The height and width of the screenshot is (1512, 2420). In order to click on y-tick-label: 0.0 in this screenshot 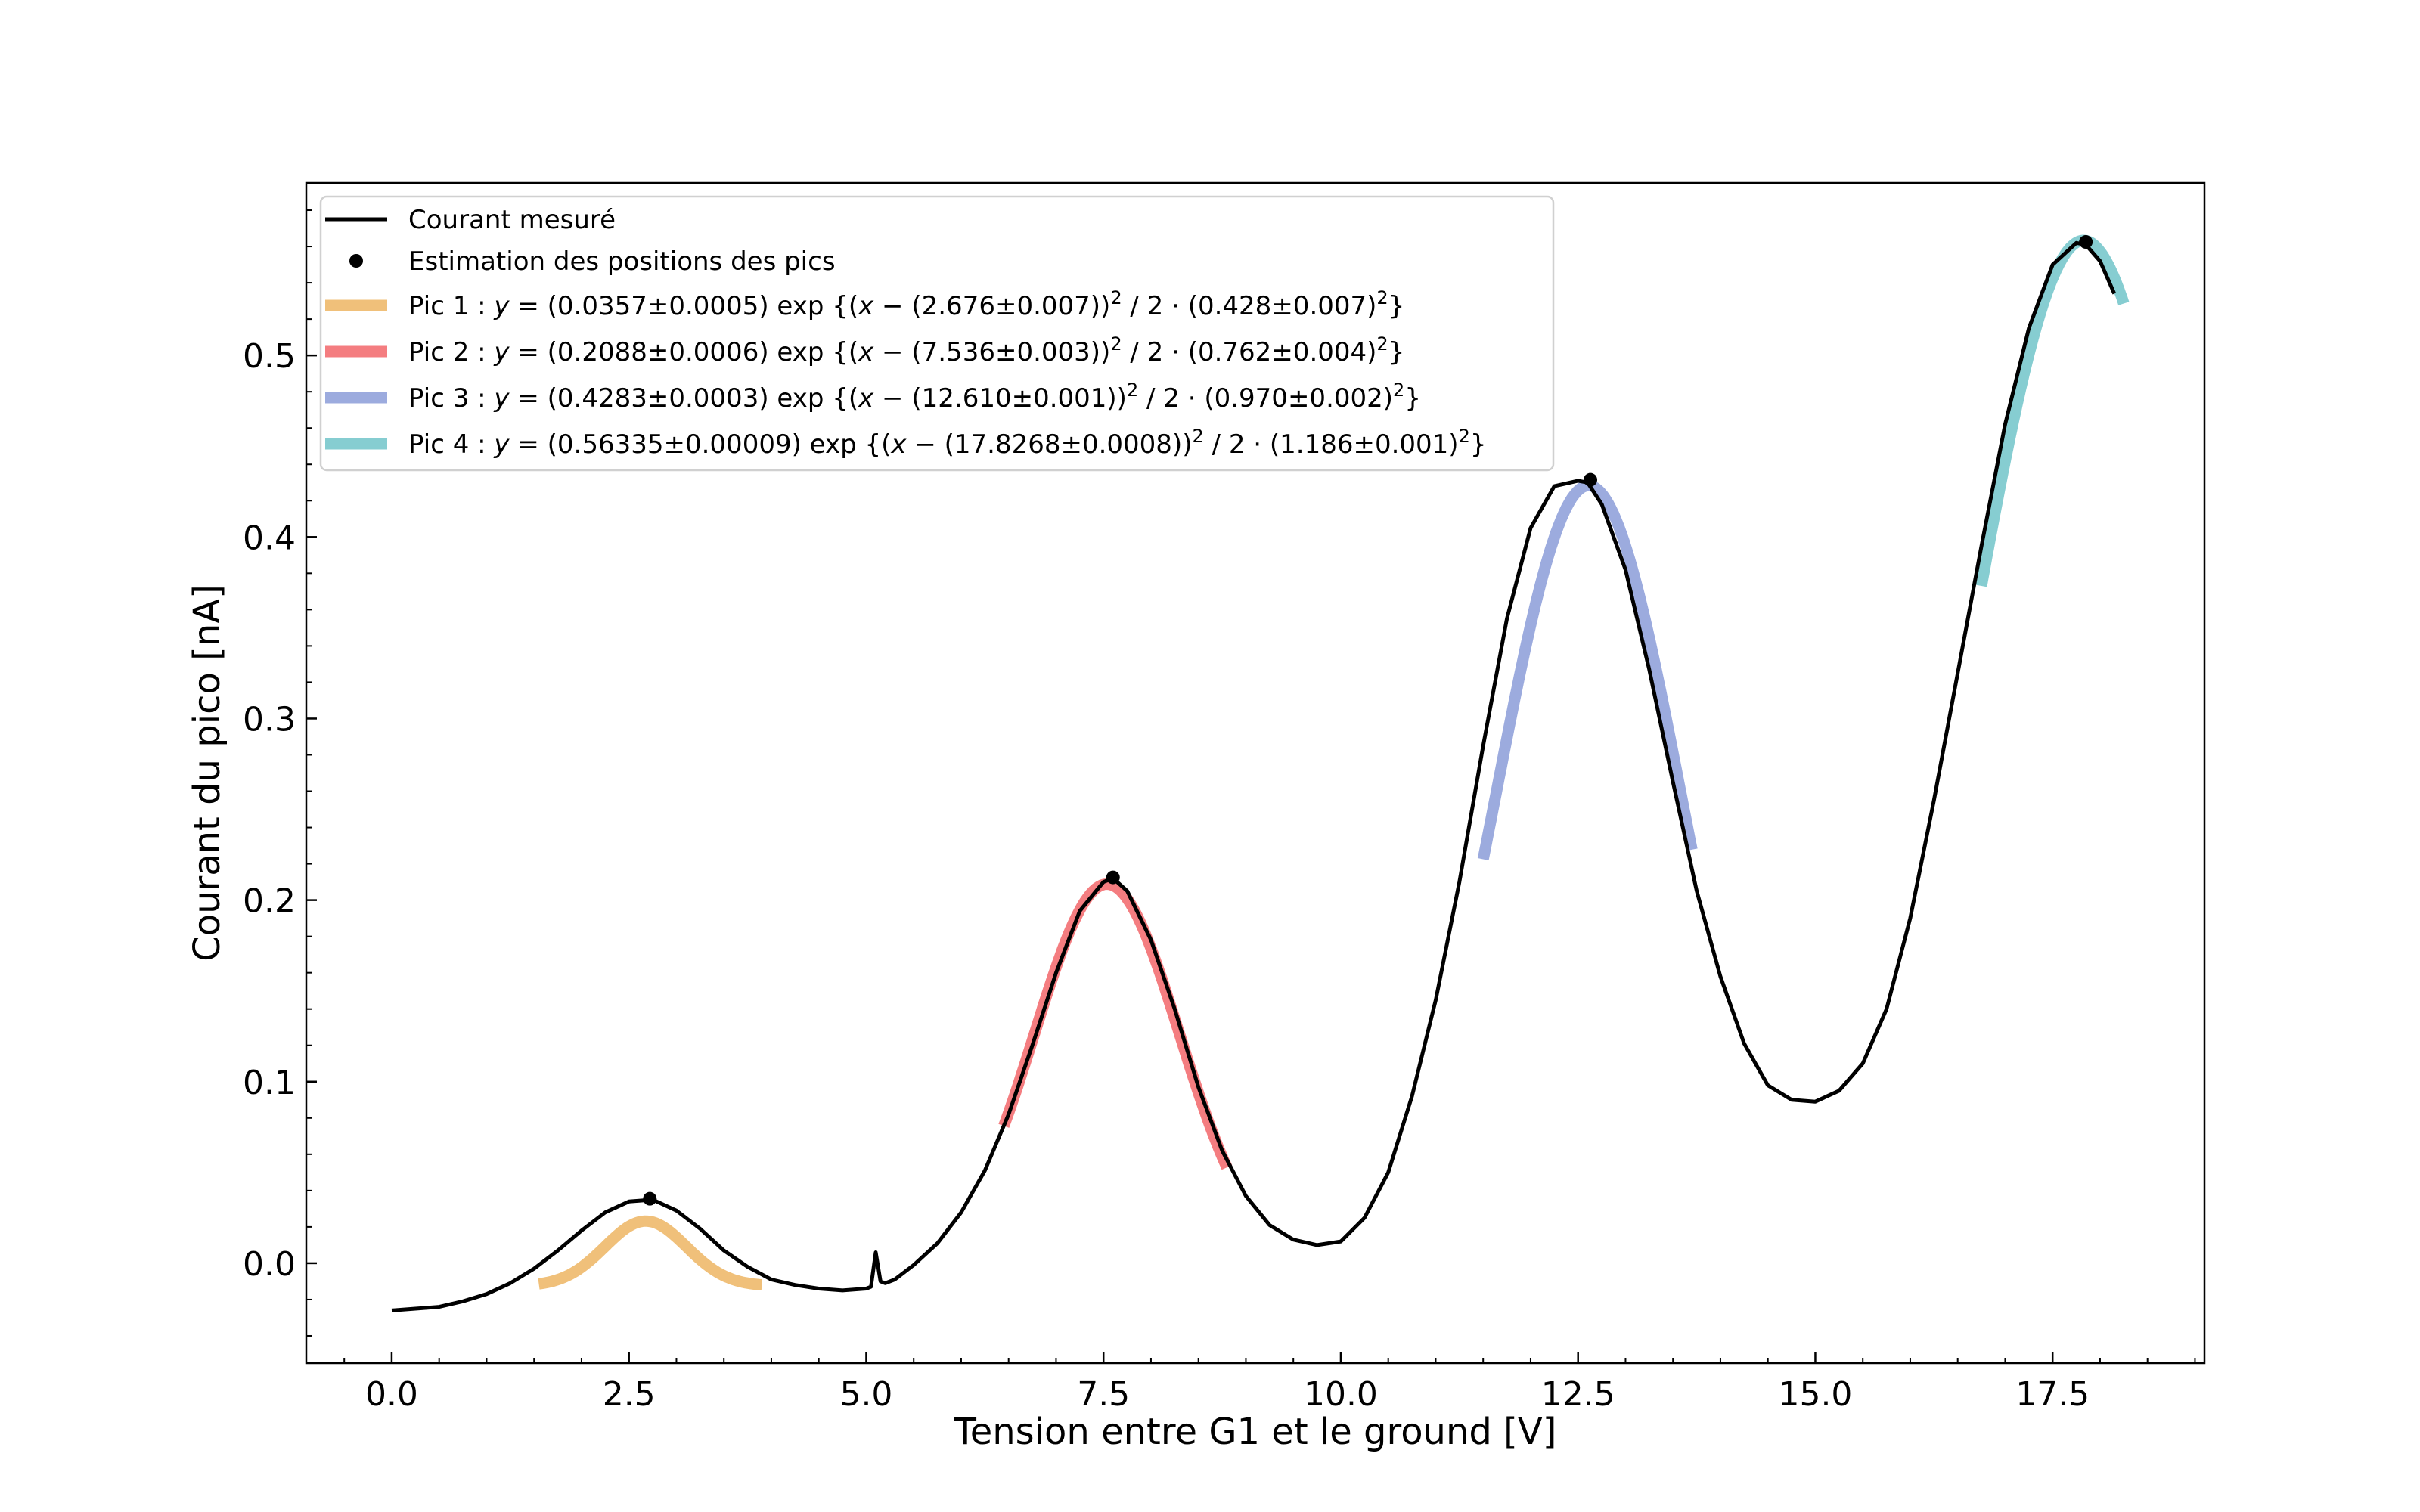, I will do `click(269, 1264)`.